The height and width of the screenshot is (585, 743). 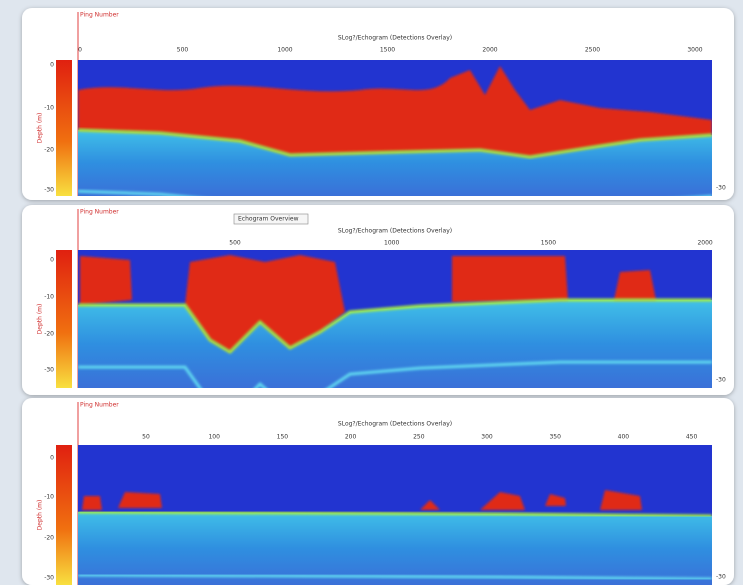 What do you see at coordinates (487, 437) in the screenshot?
I see `x-tick-label: 300` at bounding box center [487, 437].